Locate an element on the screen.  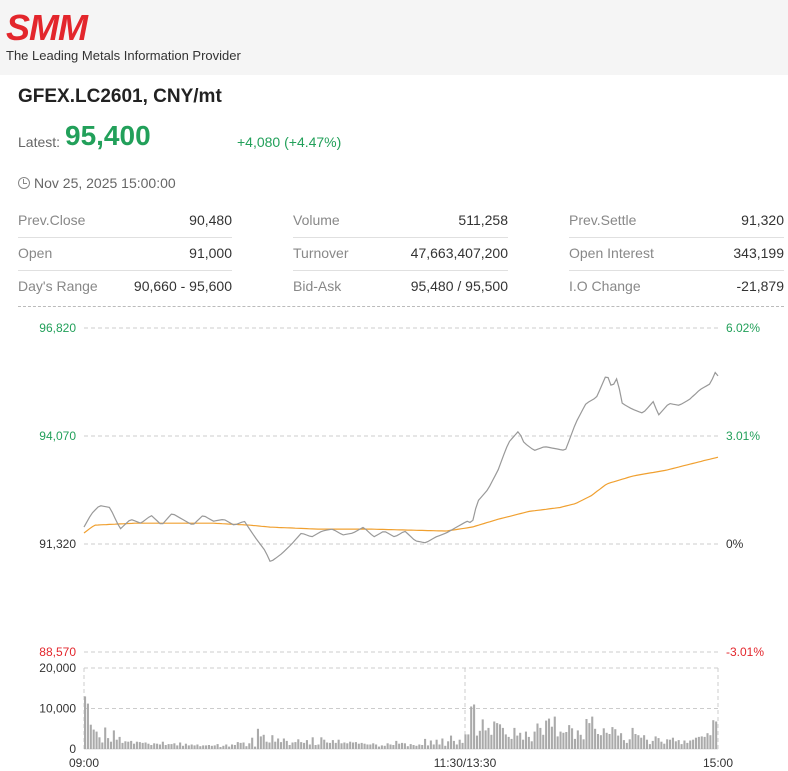
latest-price: 95,400 is located at coordinates (108, 135).